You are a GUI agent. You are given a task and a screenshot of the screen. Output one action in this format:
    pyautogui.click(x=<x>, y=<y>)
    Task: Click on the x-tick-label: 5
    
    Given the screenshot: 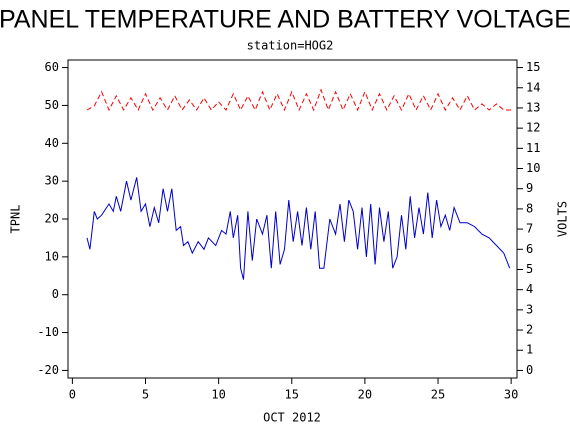 What is the action you would take?
    pyautogui.click(x=145, y=395)
    